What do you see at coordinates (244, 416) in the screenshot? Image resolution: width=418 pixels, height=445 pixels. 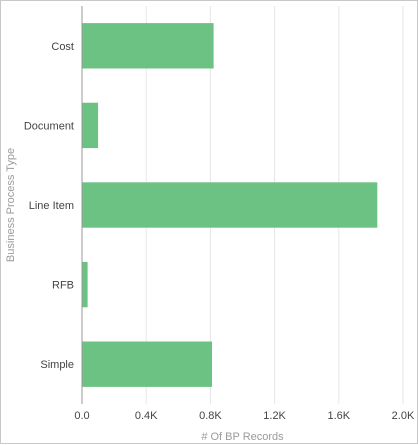 I see `x-tick-labels: 0.0 0.4K 0.8K 1.2K 1.6K 2.0K` at bounding box center [244, 416].